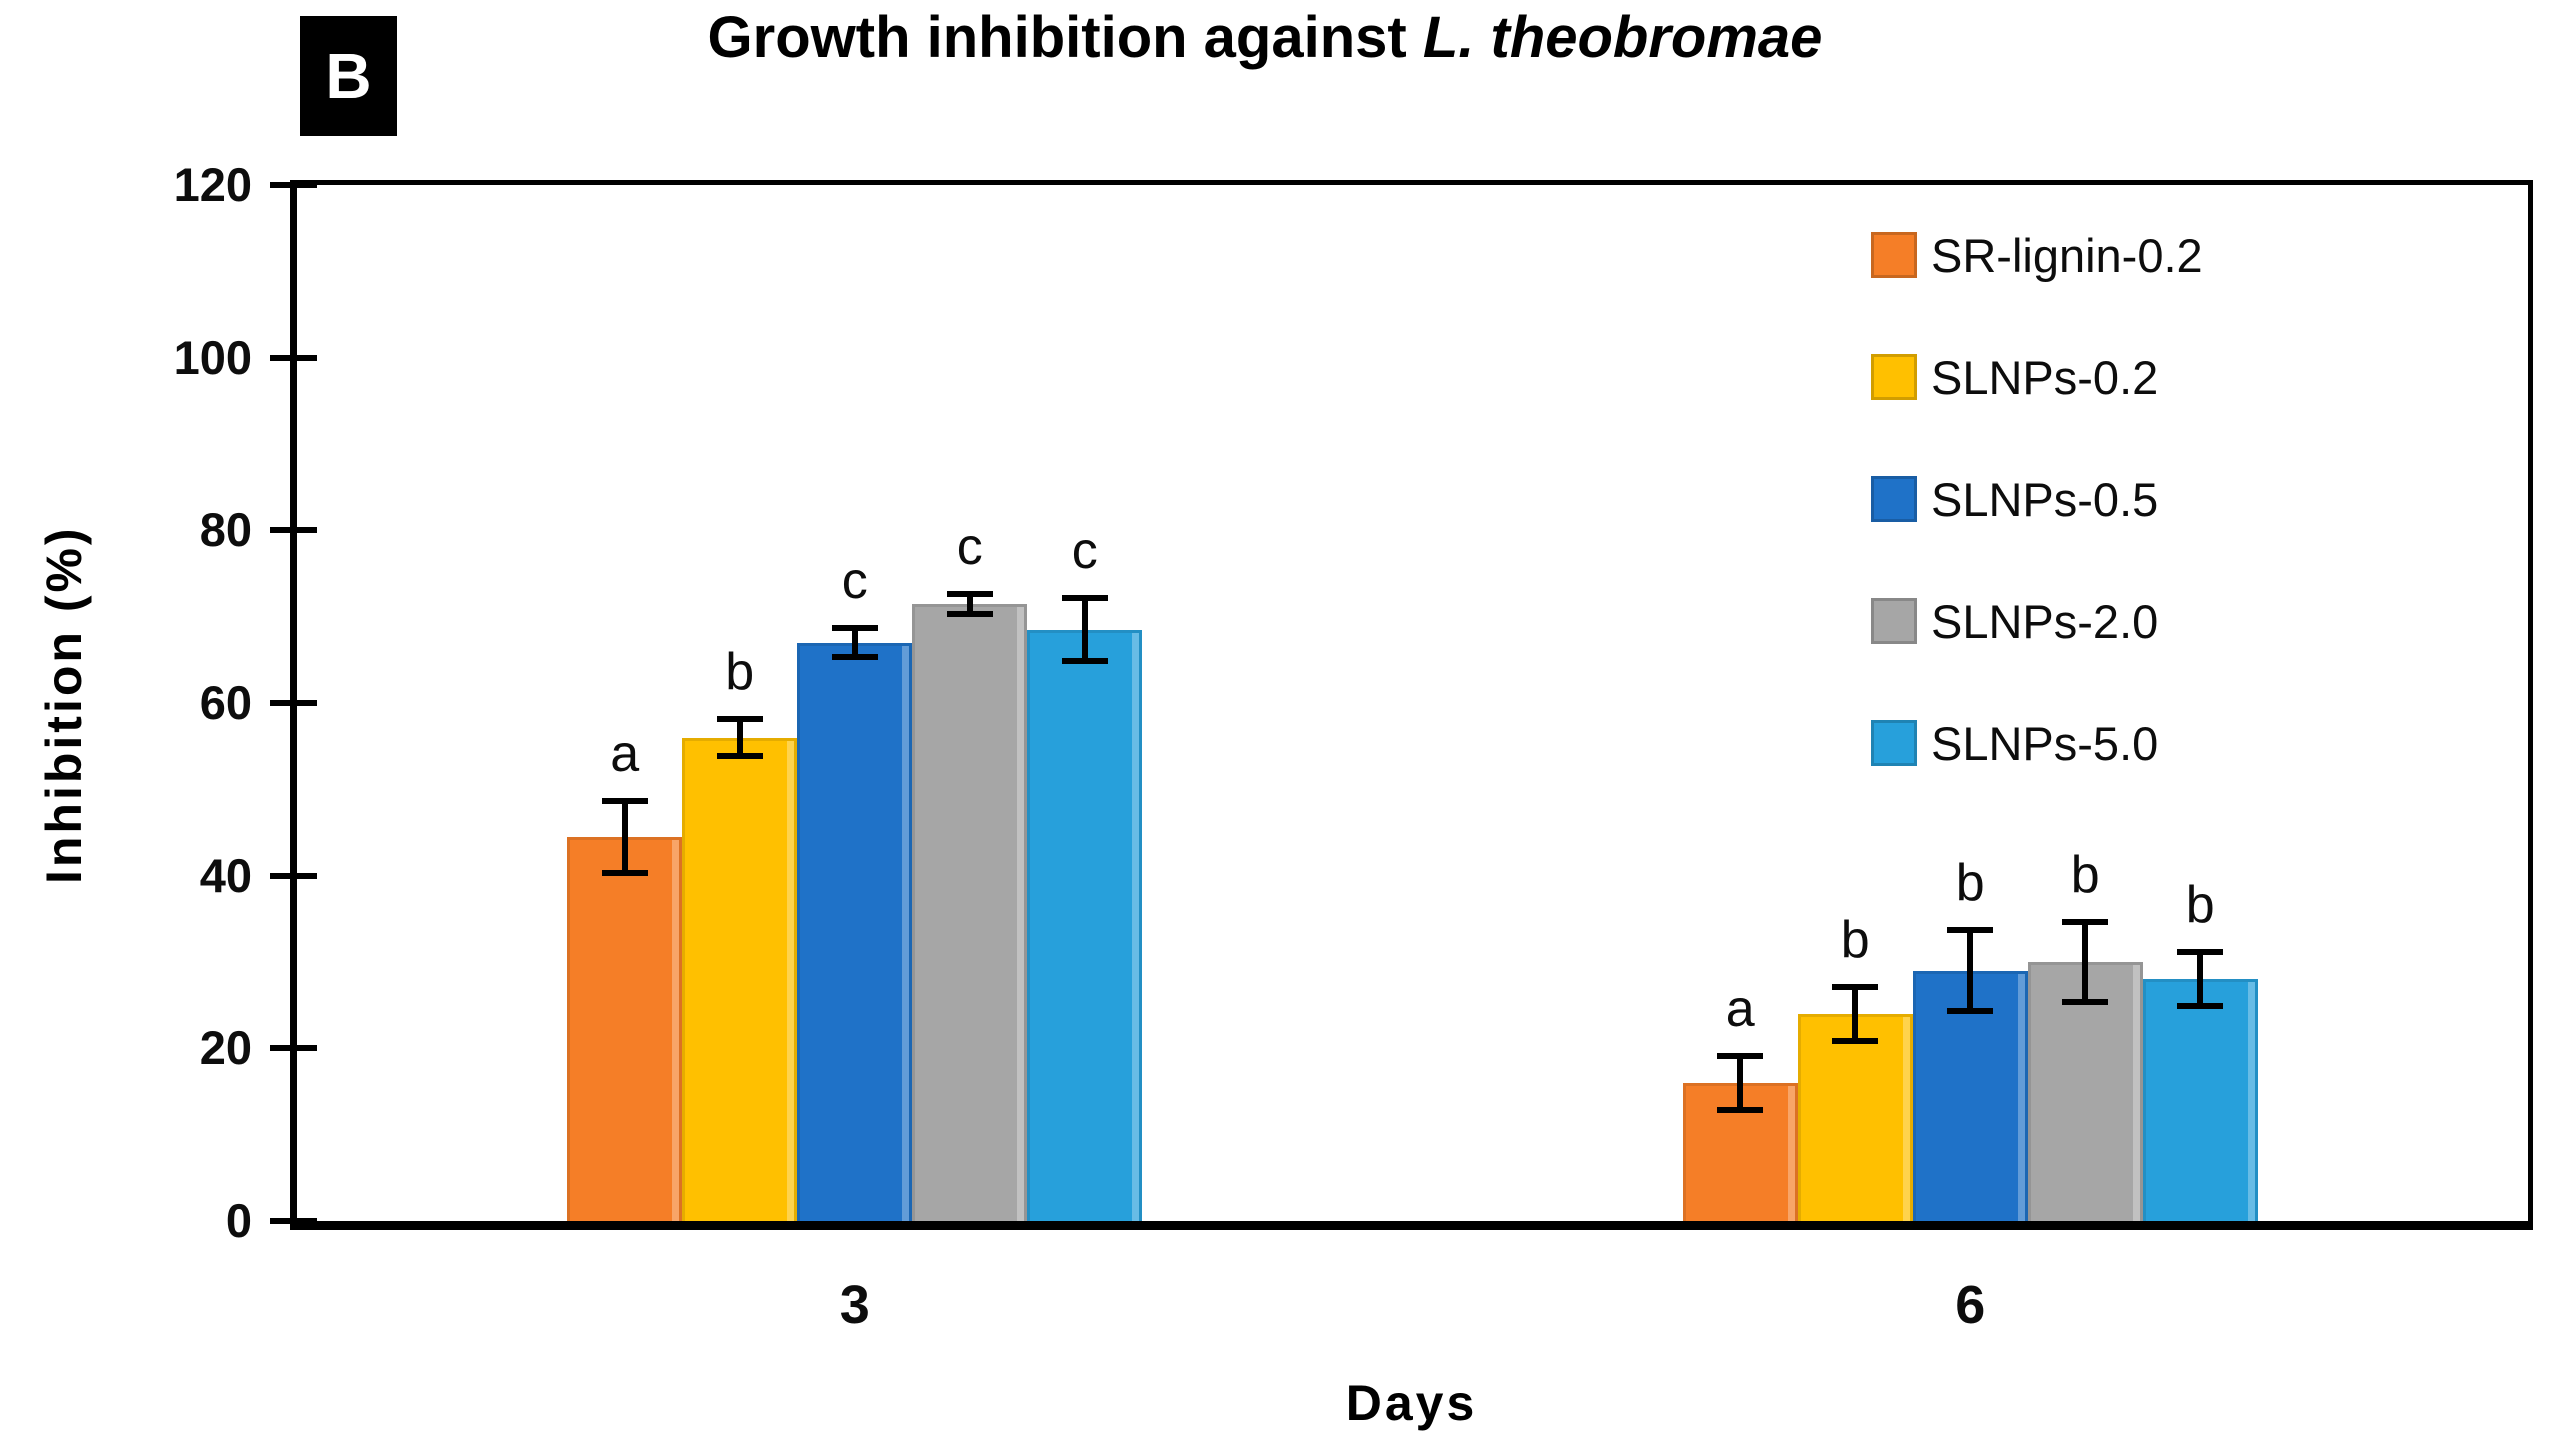 This screenshot has height=1449, width=2553. What do you see at coordinates (1855, 1117) in the screenshot?
I see `bar-SLNPs-0.2-day6` at bounding box center [1855, 1117].